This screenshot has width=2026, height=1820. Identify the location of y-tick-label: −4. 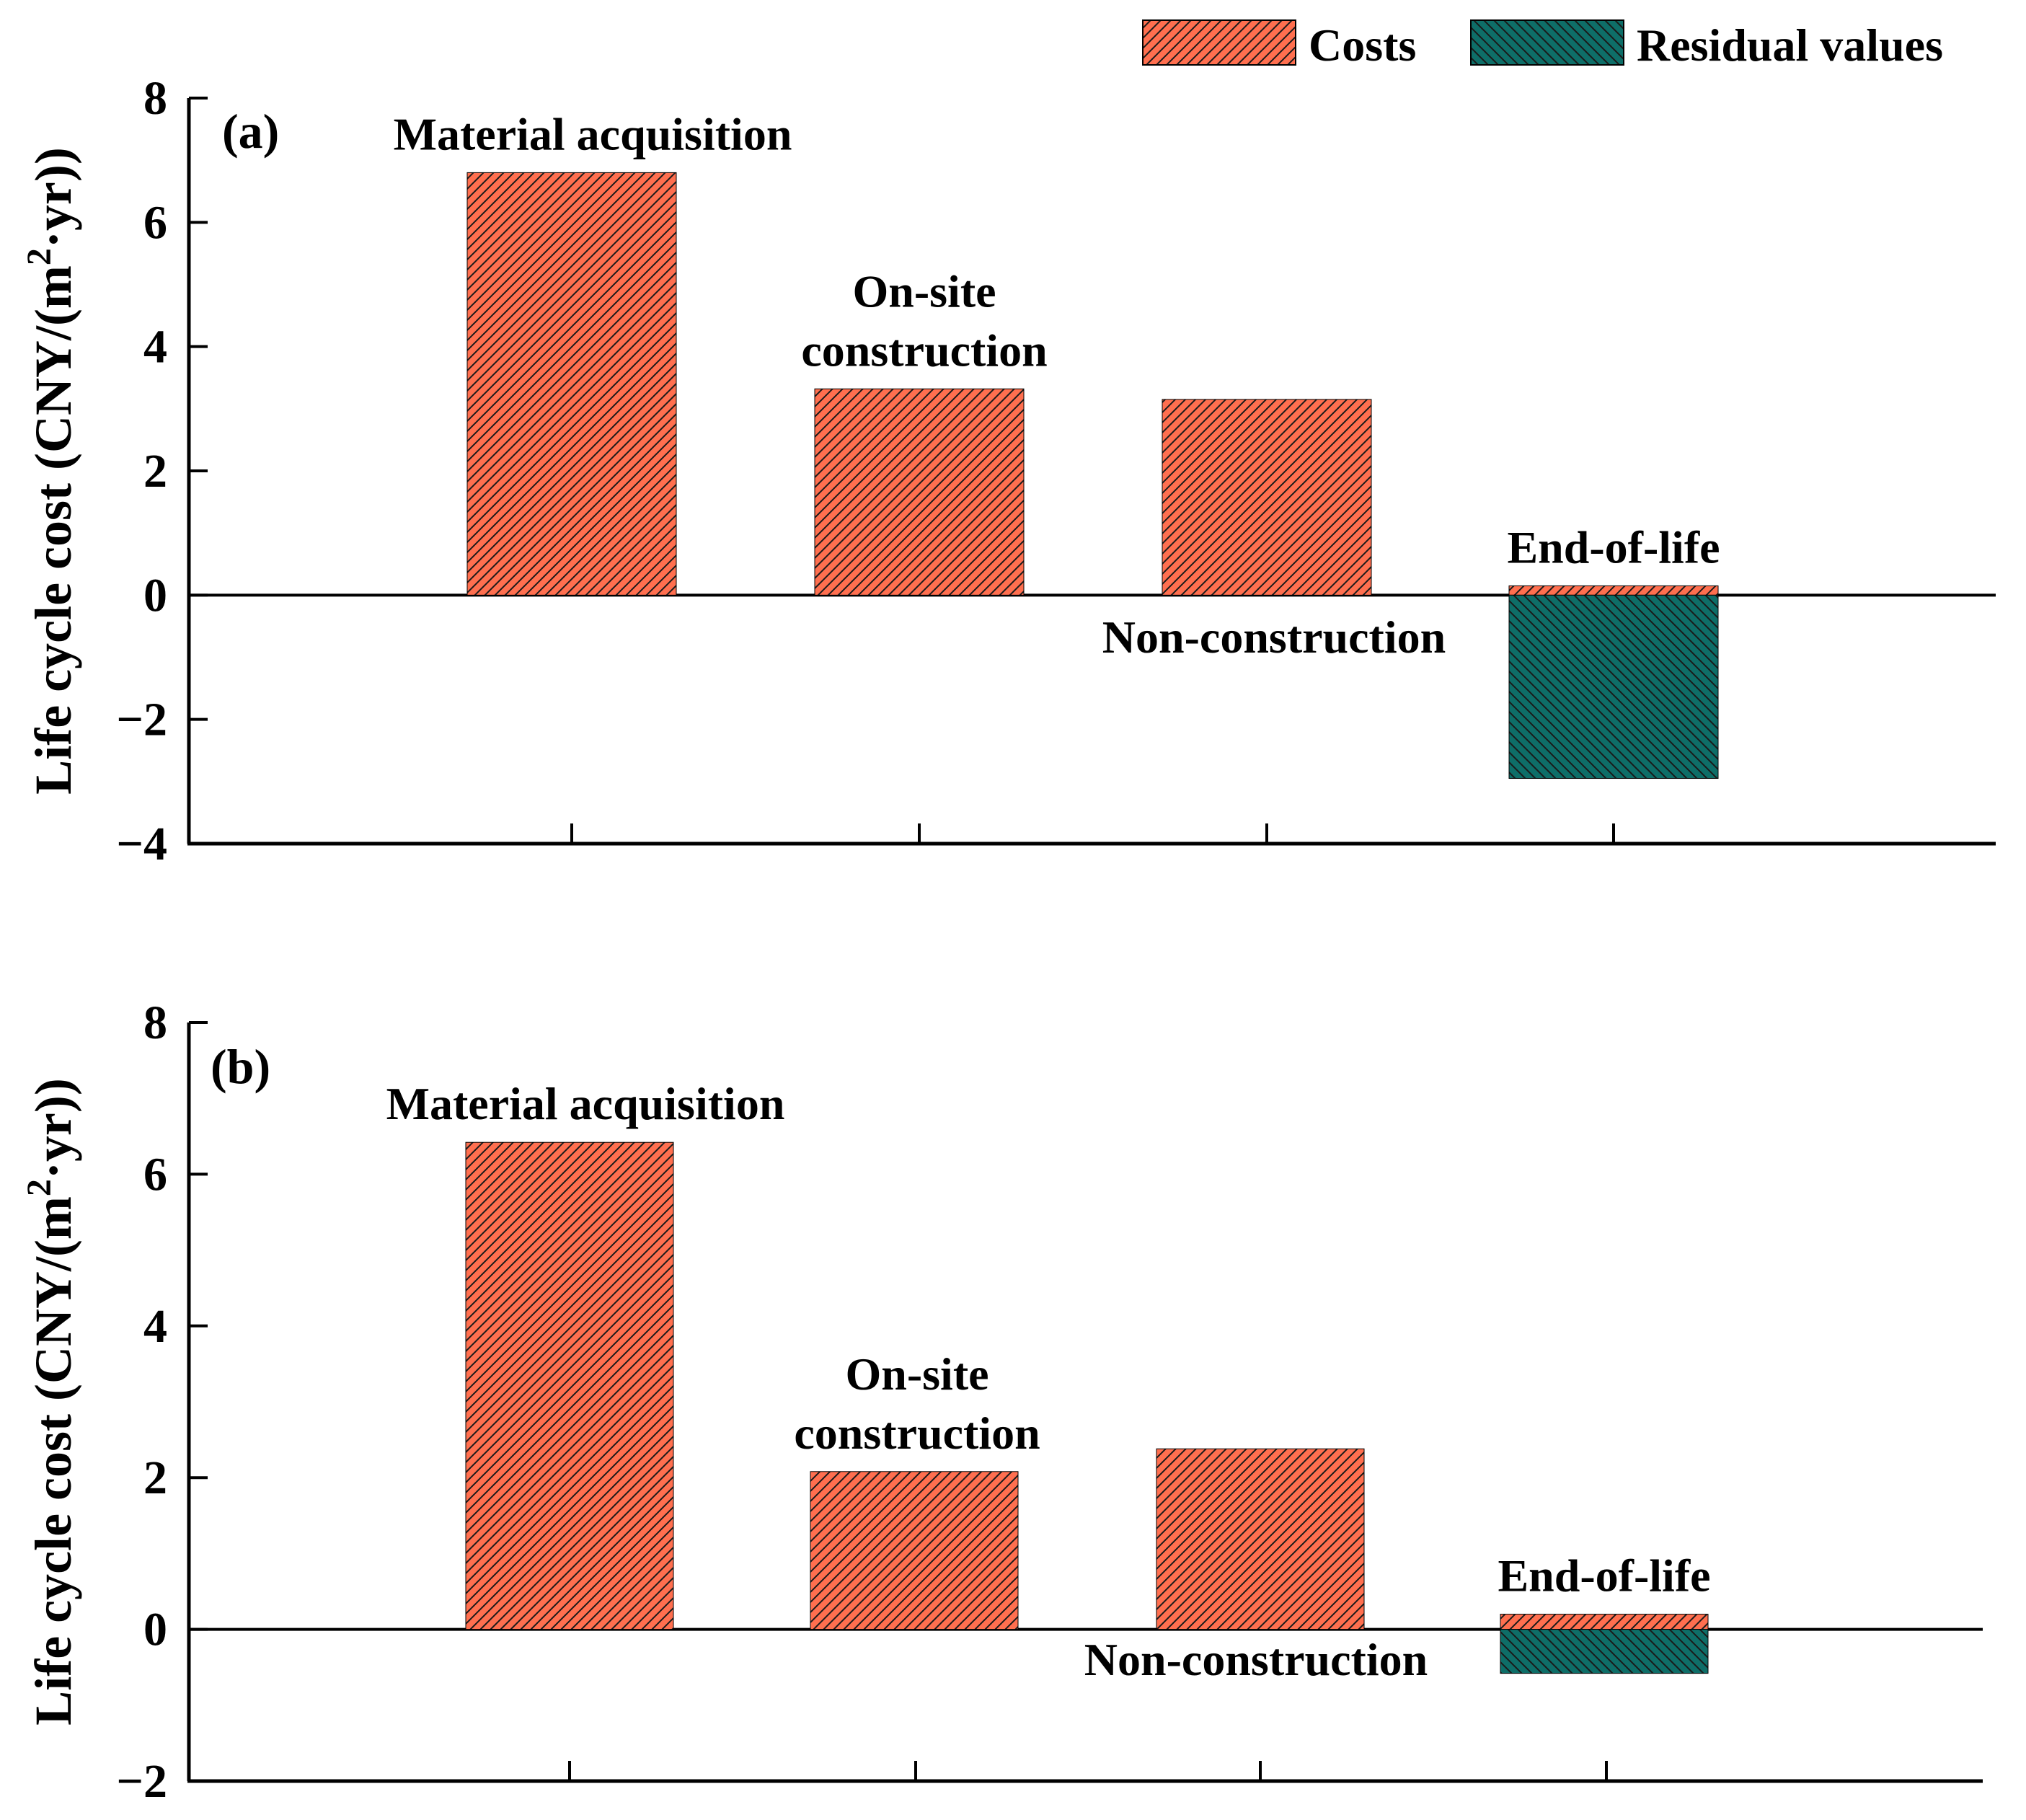
(141, 844).